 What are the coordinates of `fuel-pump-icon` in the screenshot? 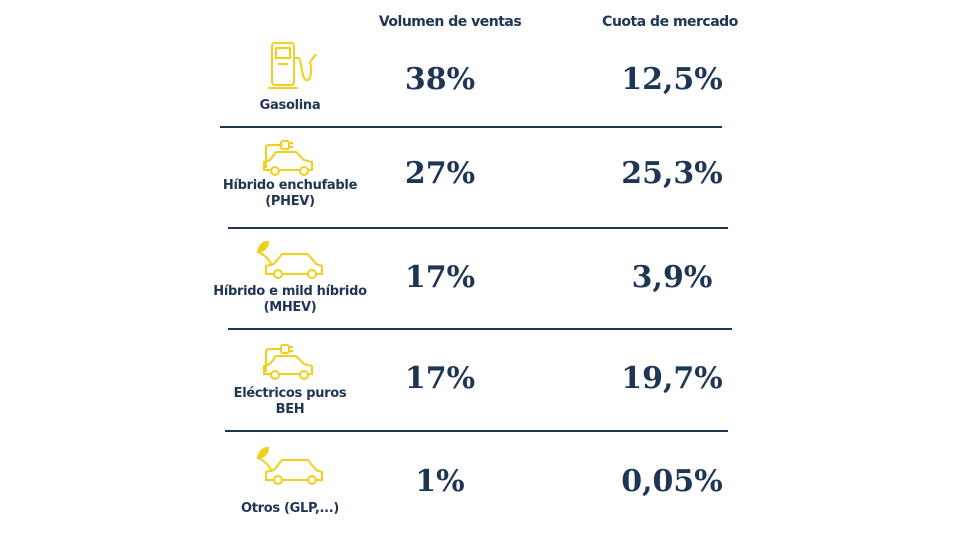 It's located at (292, 65).